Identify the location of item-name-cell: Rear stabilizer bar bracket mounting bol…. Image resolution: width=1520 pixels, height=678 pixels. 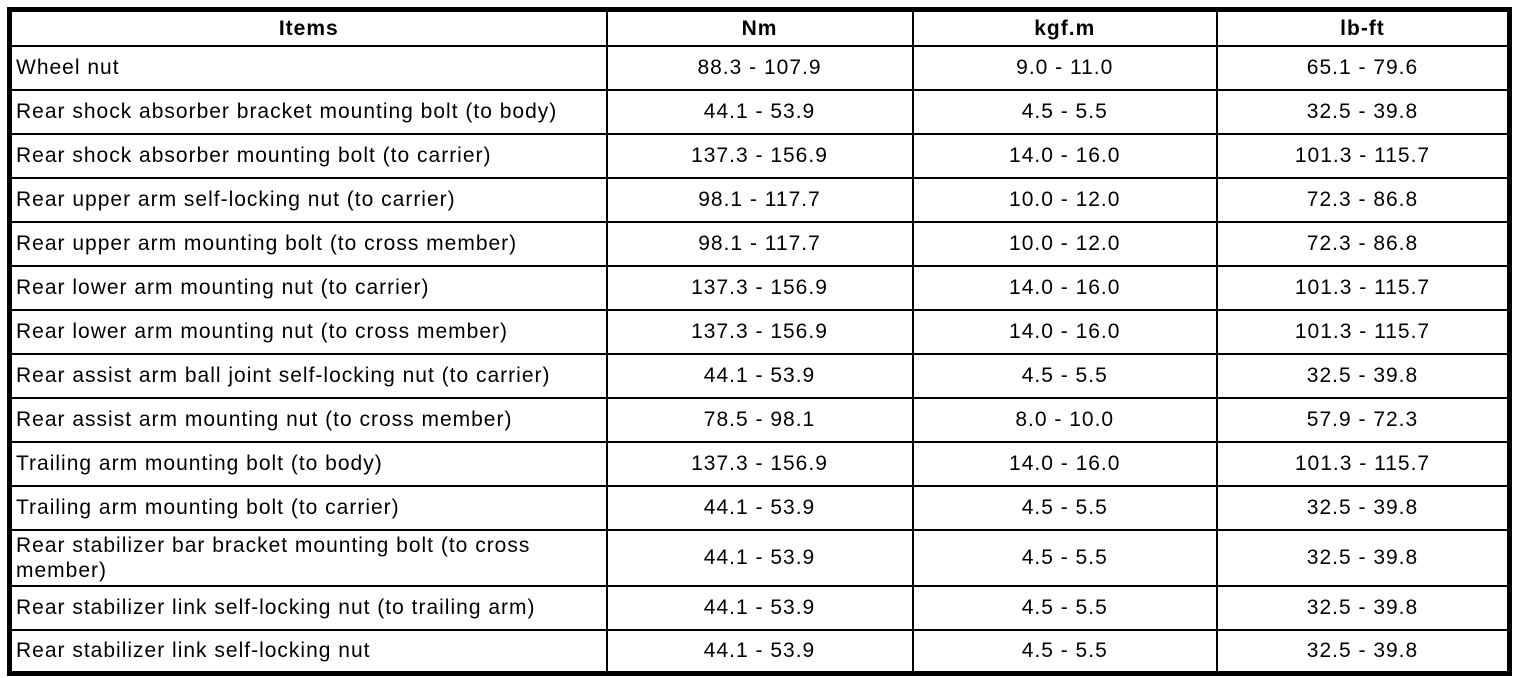
(308, 557).